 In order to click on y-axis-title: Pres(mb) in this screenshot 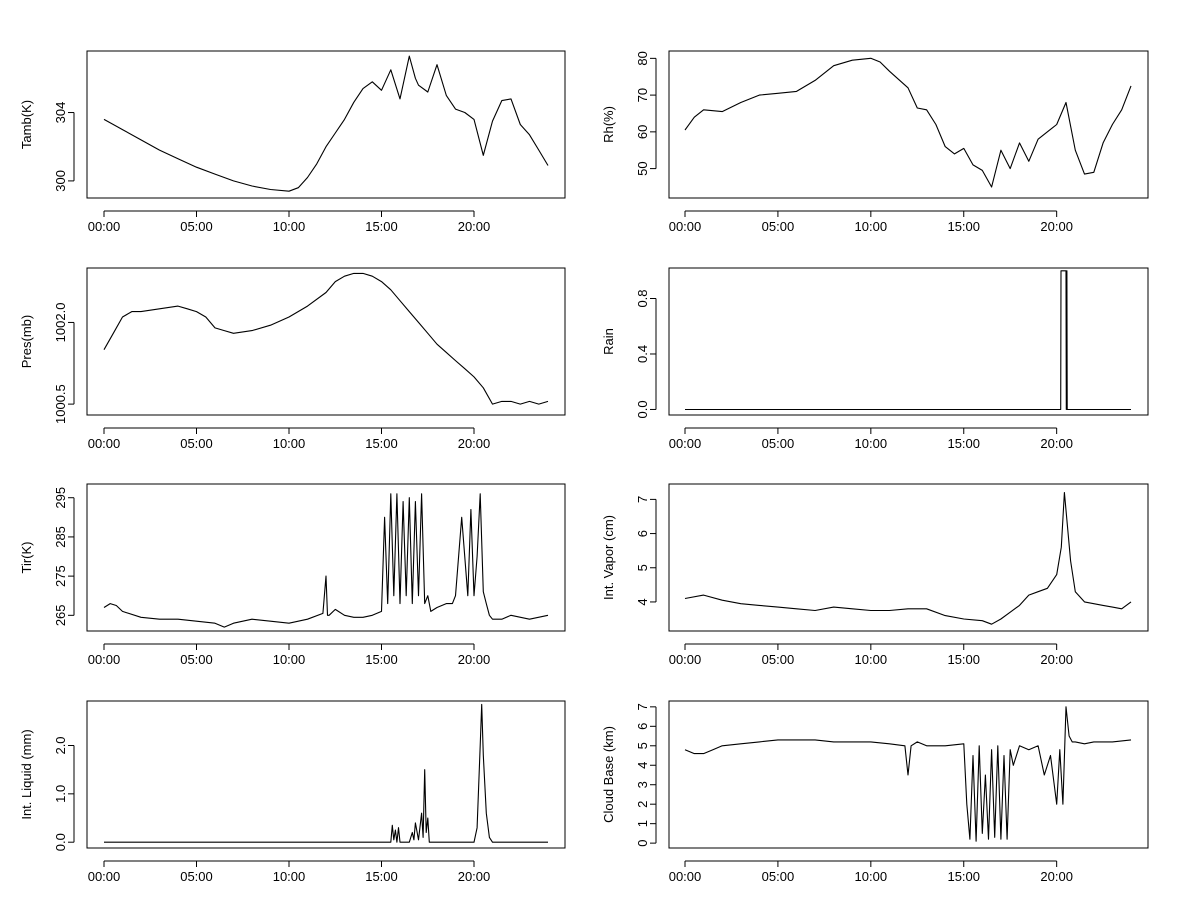, I will do `click(26, 341)`.